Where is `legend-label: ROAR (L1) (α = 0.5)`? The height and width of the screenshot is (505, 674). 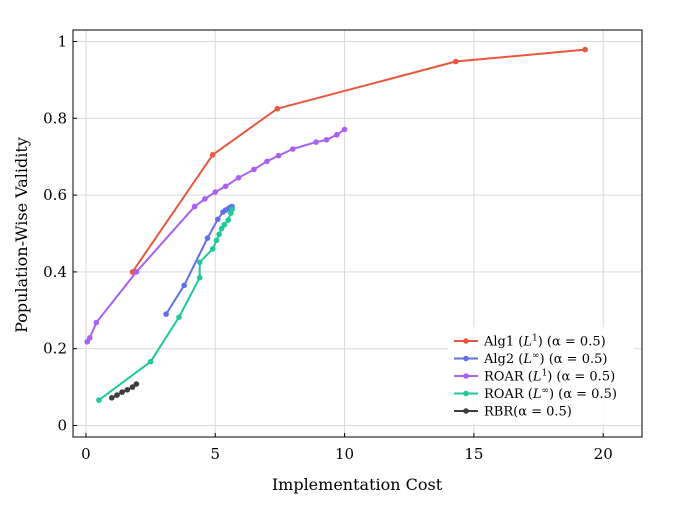 legend-label: ROAR (L1) (α = 0.5) is located at coordinates (549, 377).